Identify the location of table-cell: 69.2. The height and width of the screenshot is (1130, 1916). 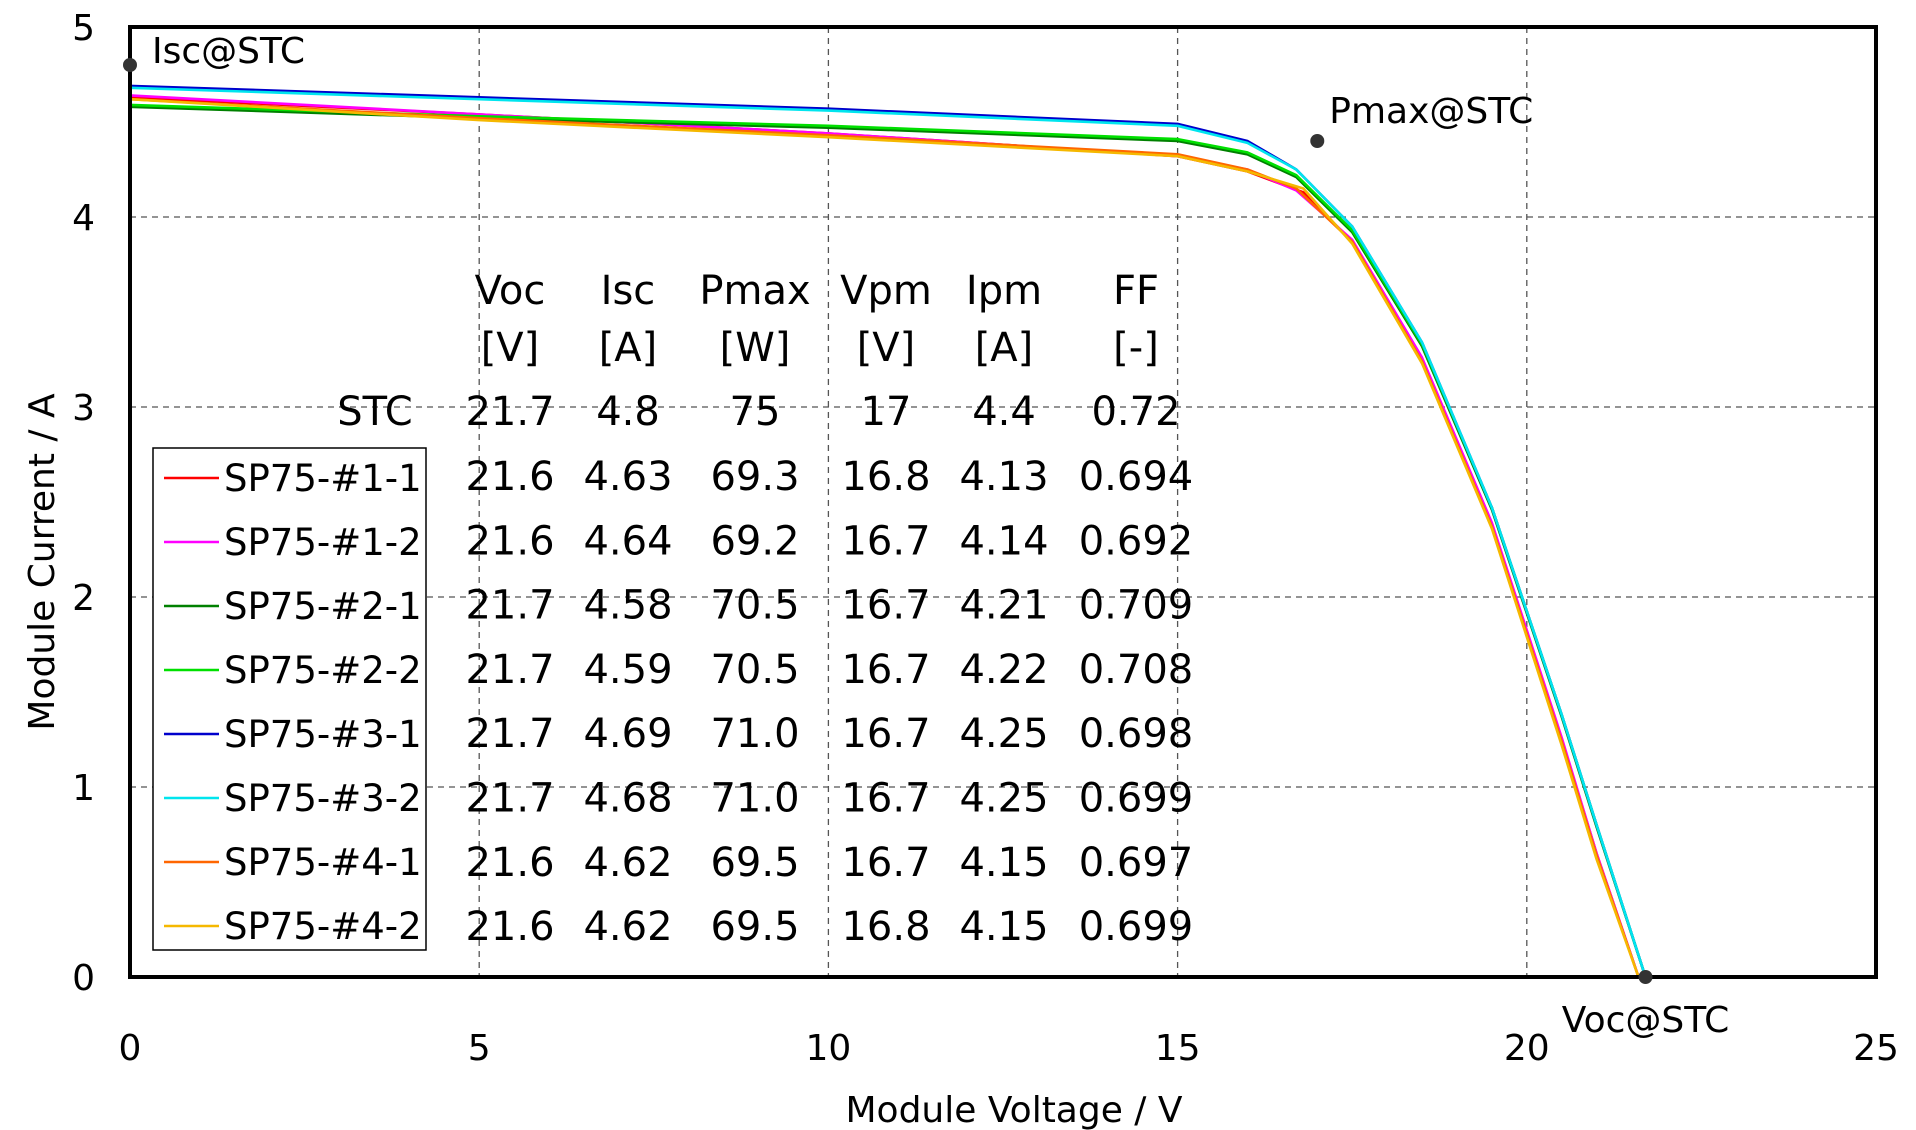
(754, 541).